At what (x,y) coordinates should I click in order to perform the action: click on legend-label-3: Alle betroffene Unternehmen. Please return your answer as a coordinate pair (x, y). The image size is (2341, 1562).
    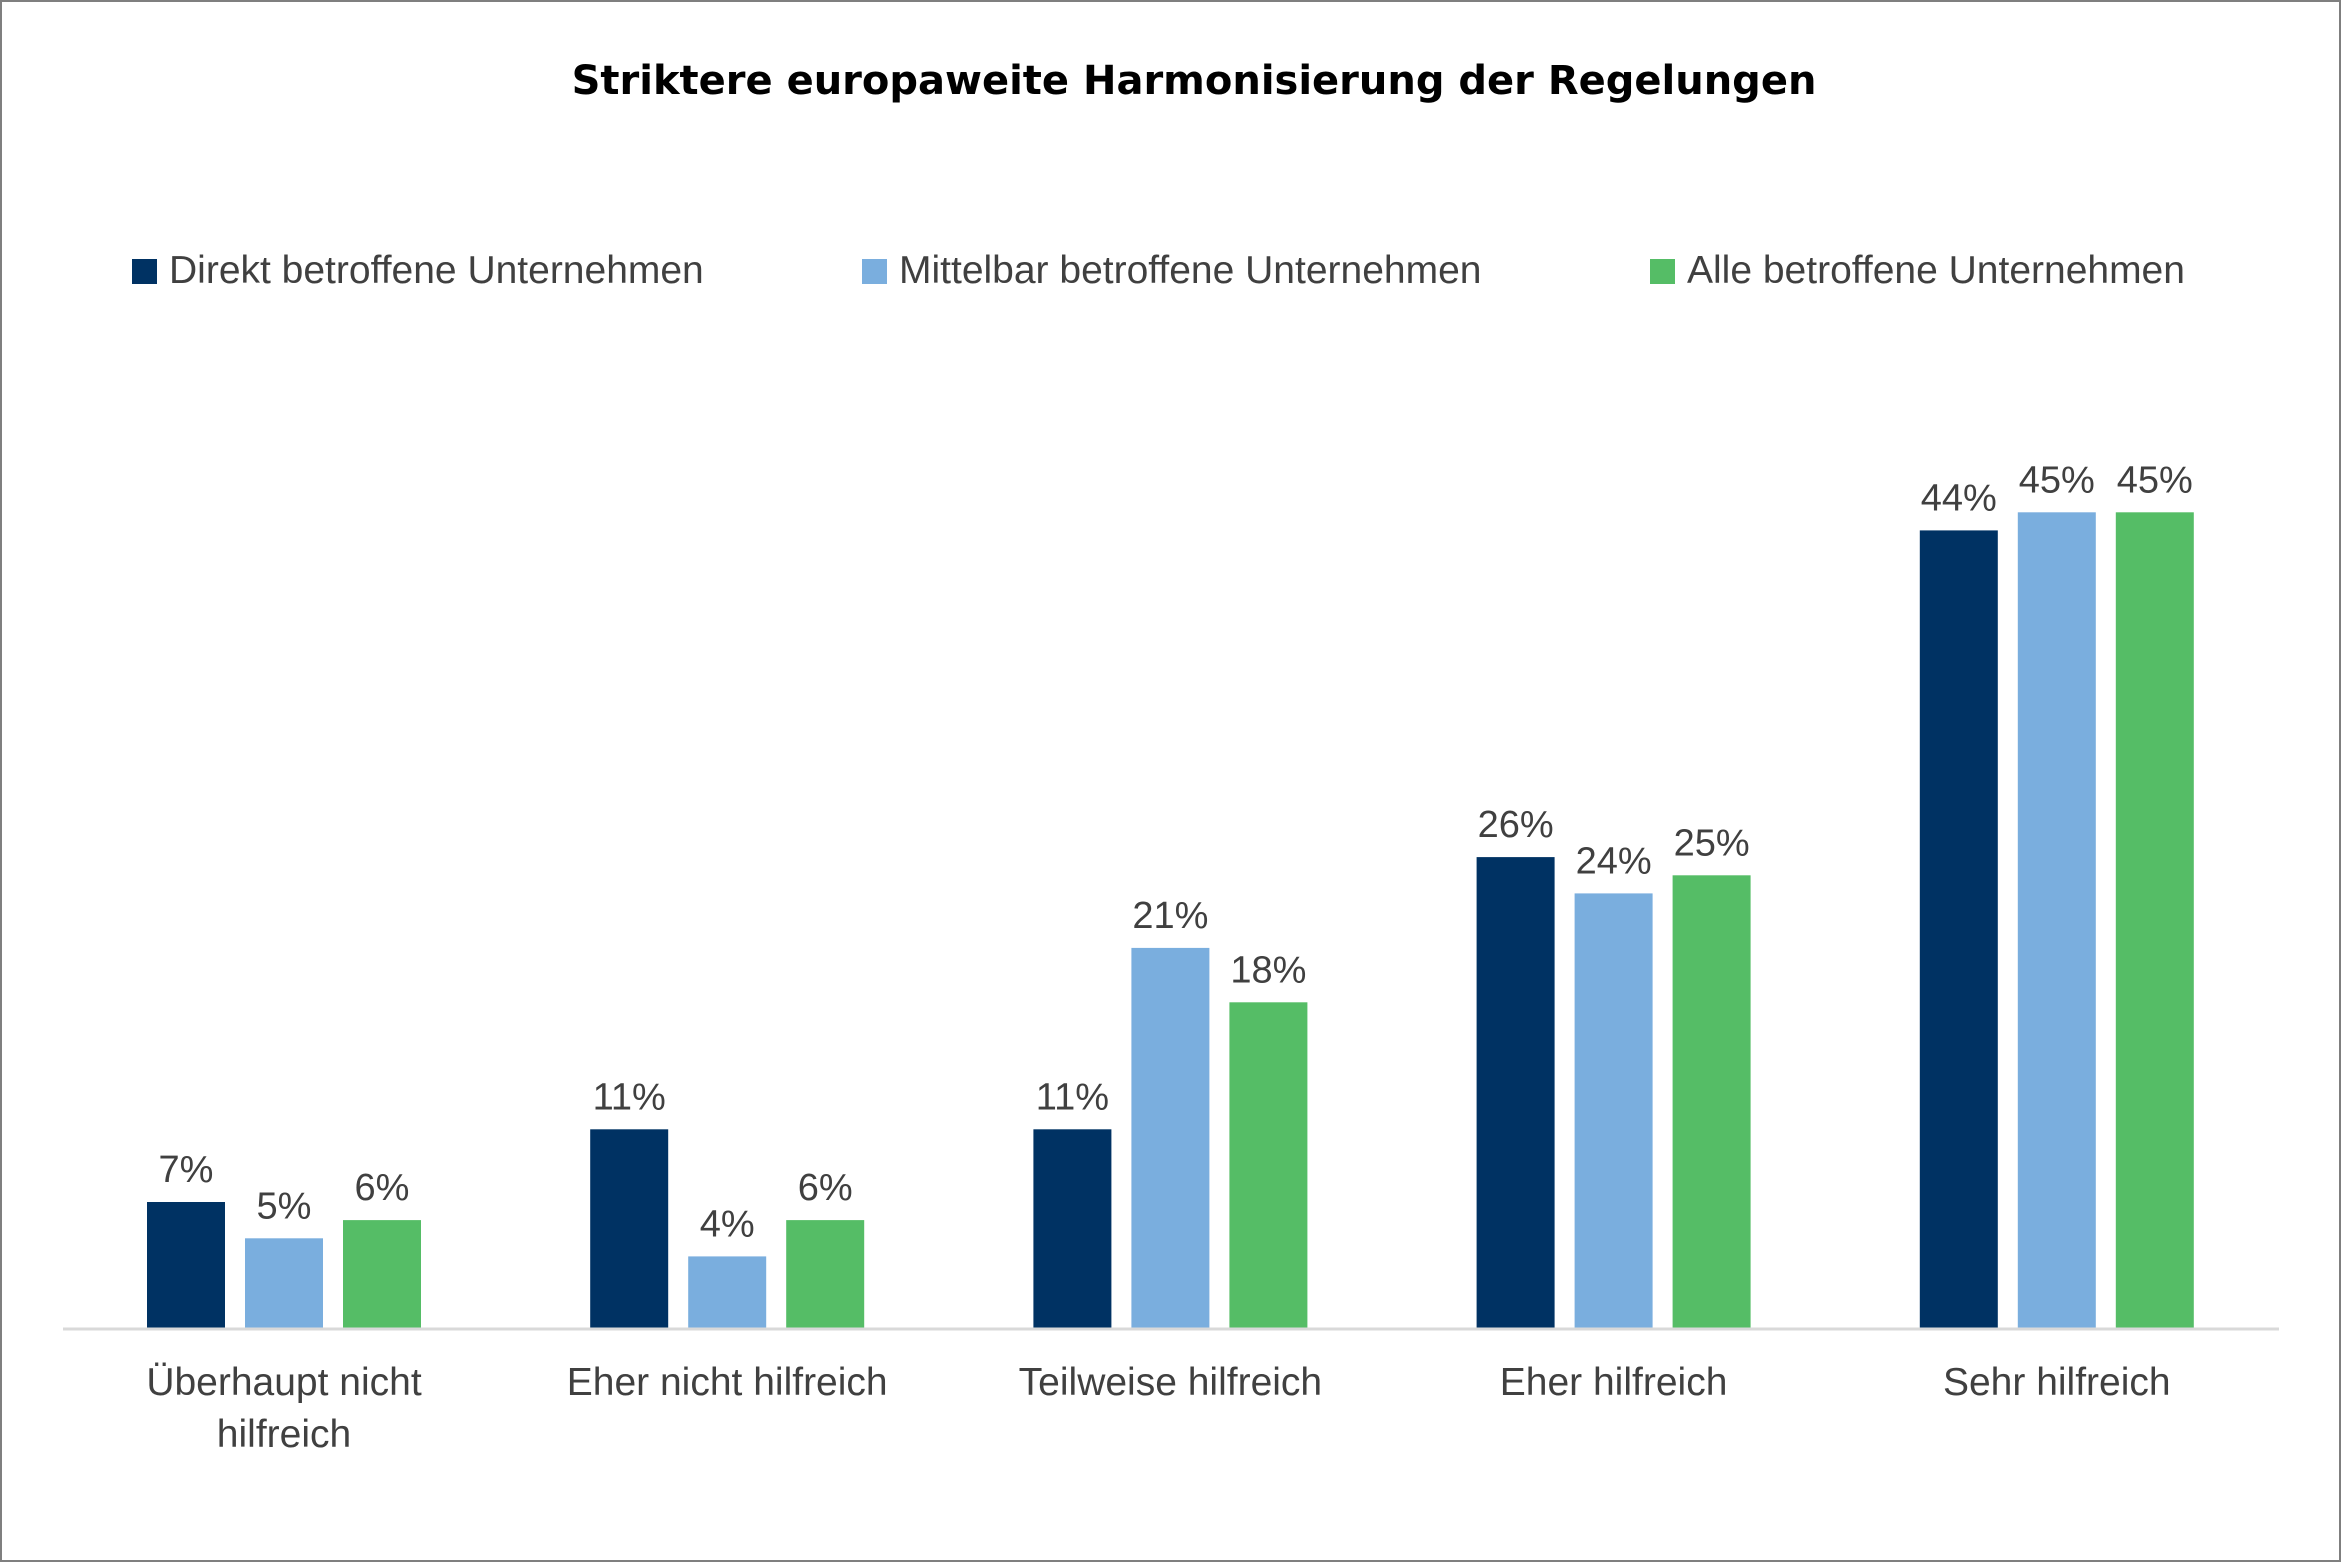
    Looking at the image, I should click on (1936, 270).